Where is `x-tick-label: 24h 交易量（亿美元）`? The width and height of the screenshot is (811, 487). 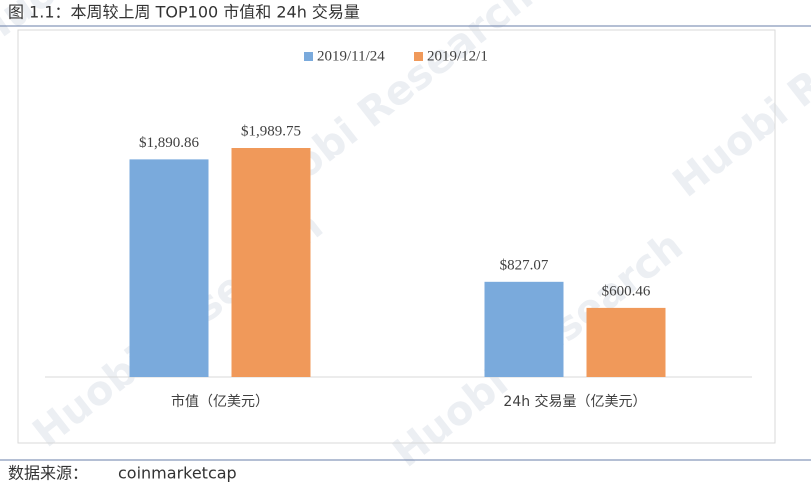 x-tick-label: 24h 交易量（亿美元） is located at coordinates (574, 401).